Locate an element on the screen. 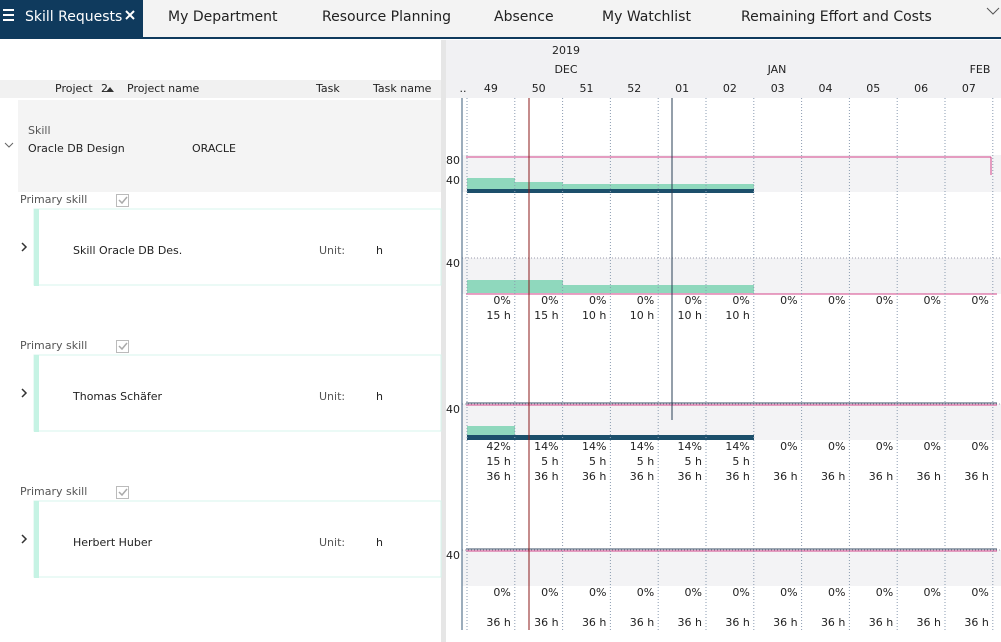 This screenshot has height=642, width=1001. week-label: 50 is located at coordinates (538, 88).